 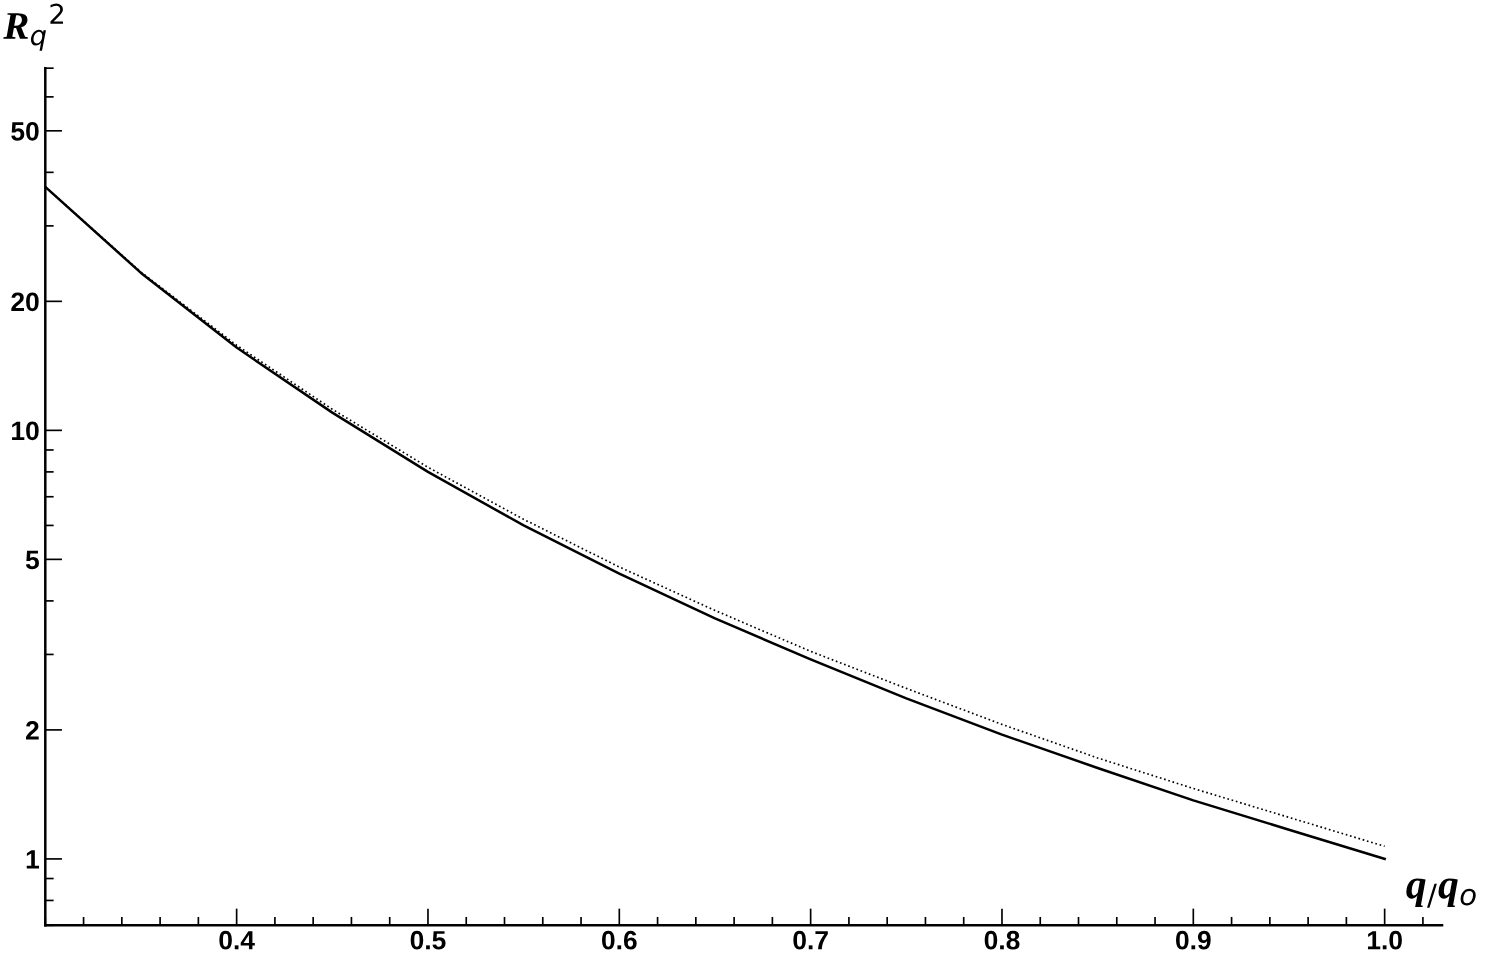 What do you see at coordinates (33, 859) in the screenshot?
I see `y-tick-label: 1` at bounding box center [33, 859].